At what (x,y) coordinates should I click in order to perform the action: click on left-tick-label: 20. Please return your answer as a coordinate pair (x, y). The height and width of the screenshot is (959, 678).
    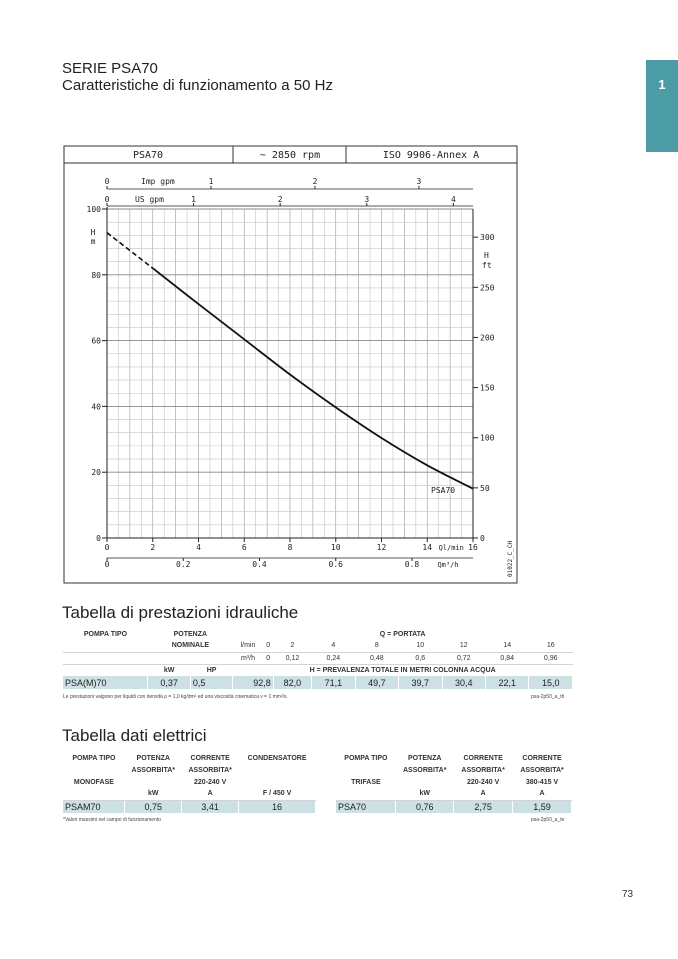
    Looking at the image, I should click on (96, 472).